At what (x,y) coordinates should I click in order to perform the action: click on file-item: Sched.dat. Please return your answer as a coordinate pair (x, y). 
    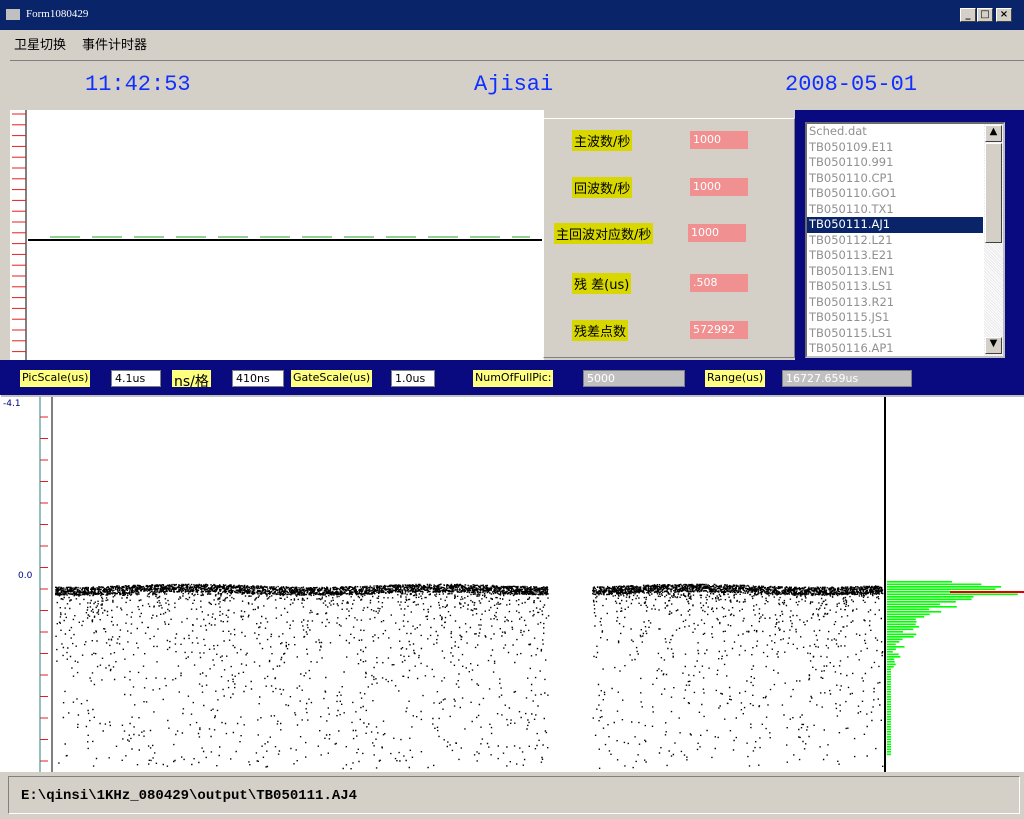
    Looking at the image, I should click on (838, 131).